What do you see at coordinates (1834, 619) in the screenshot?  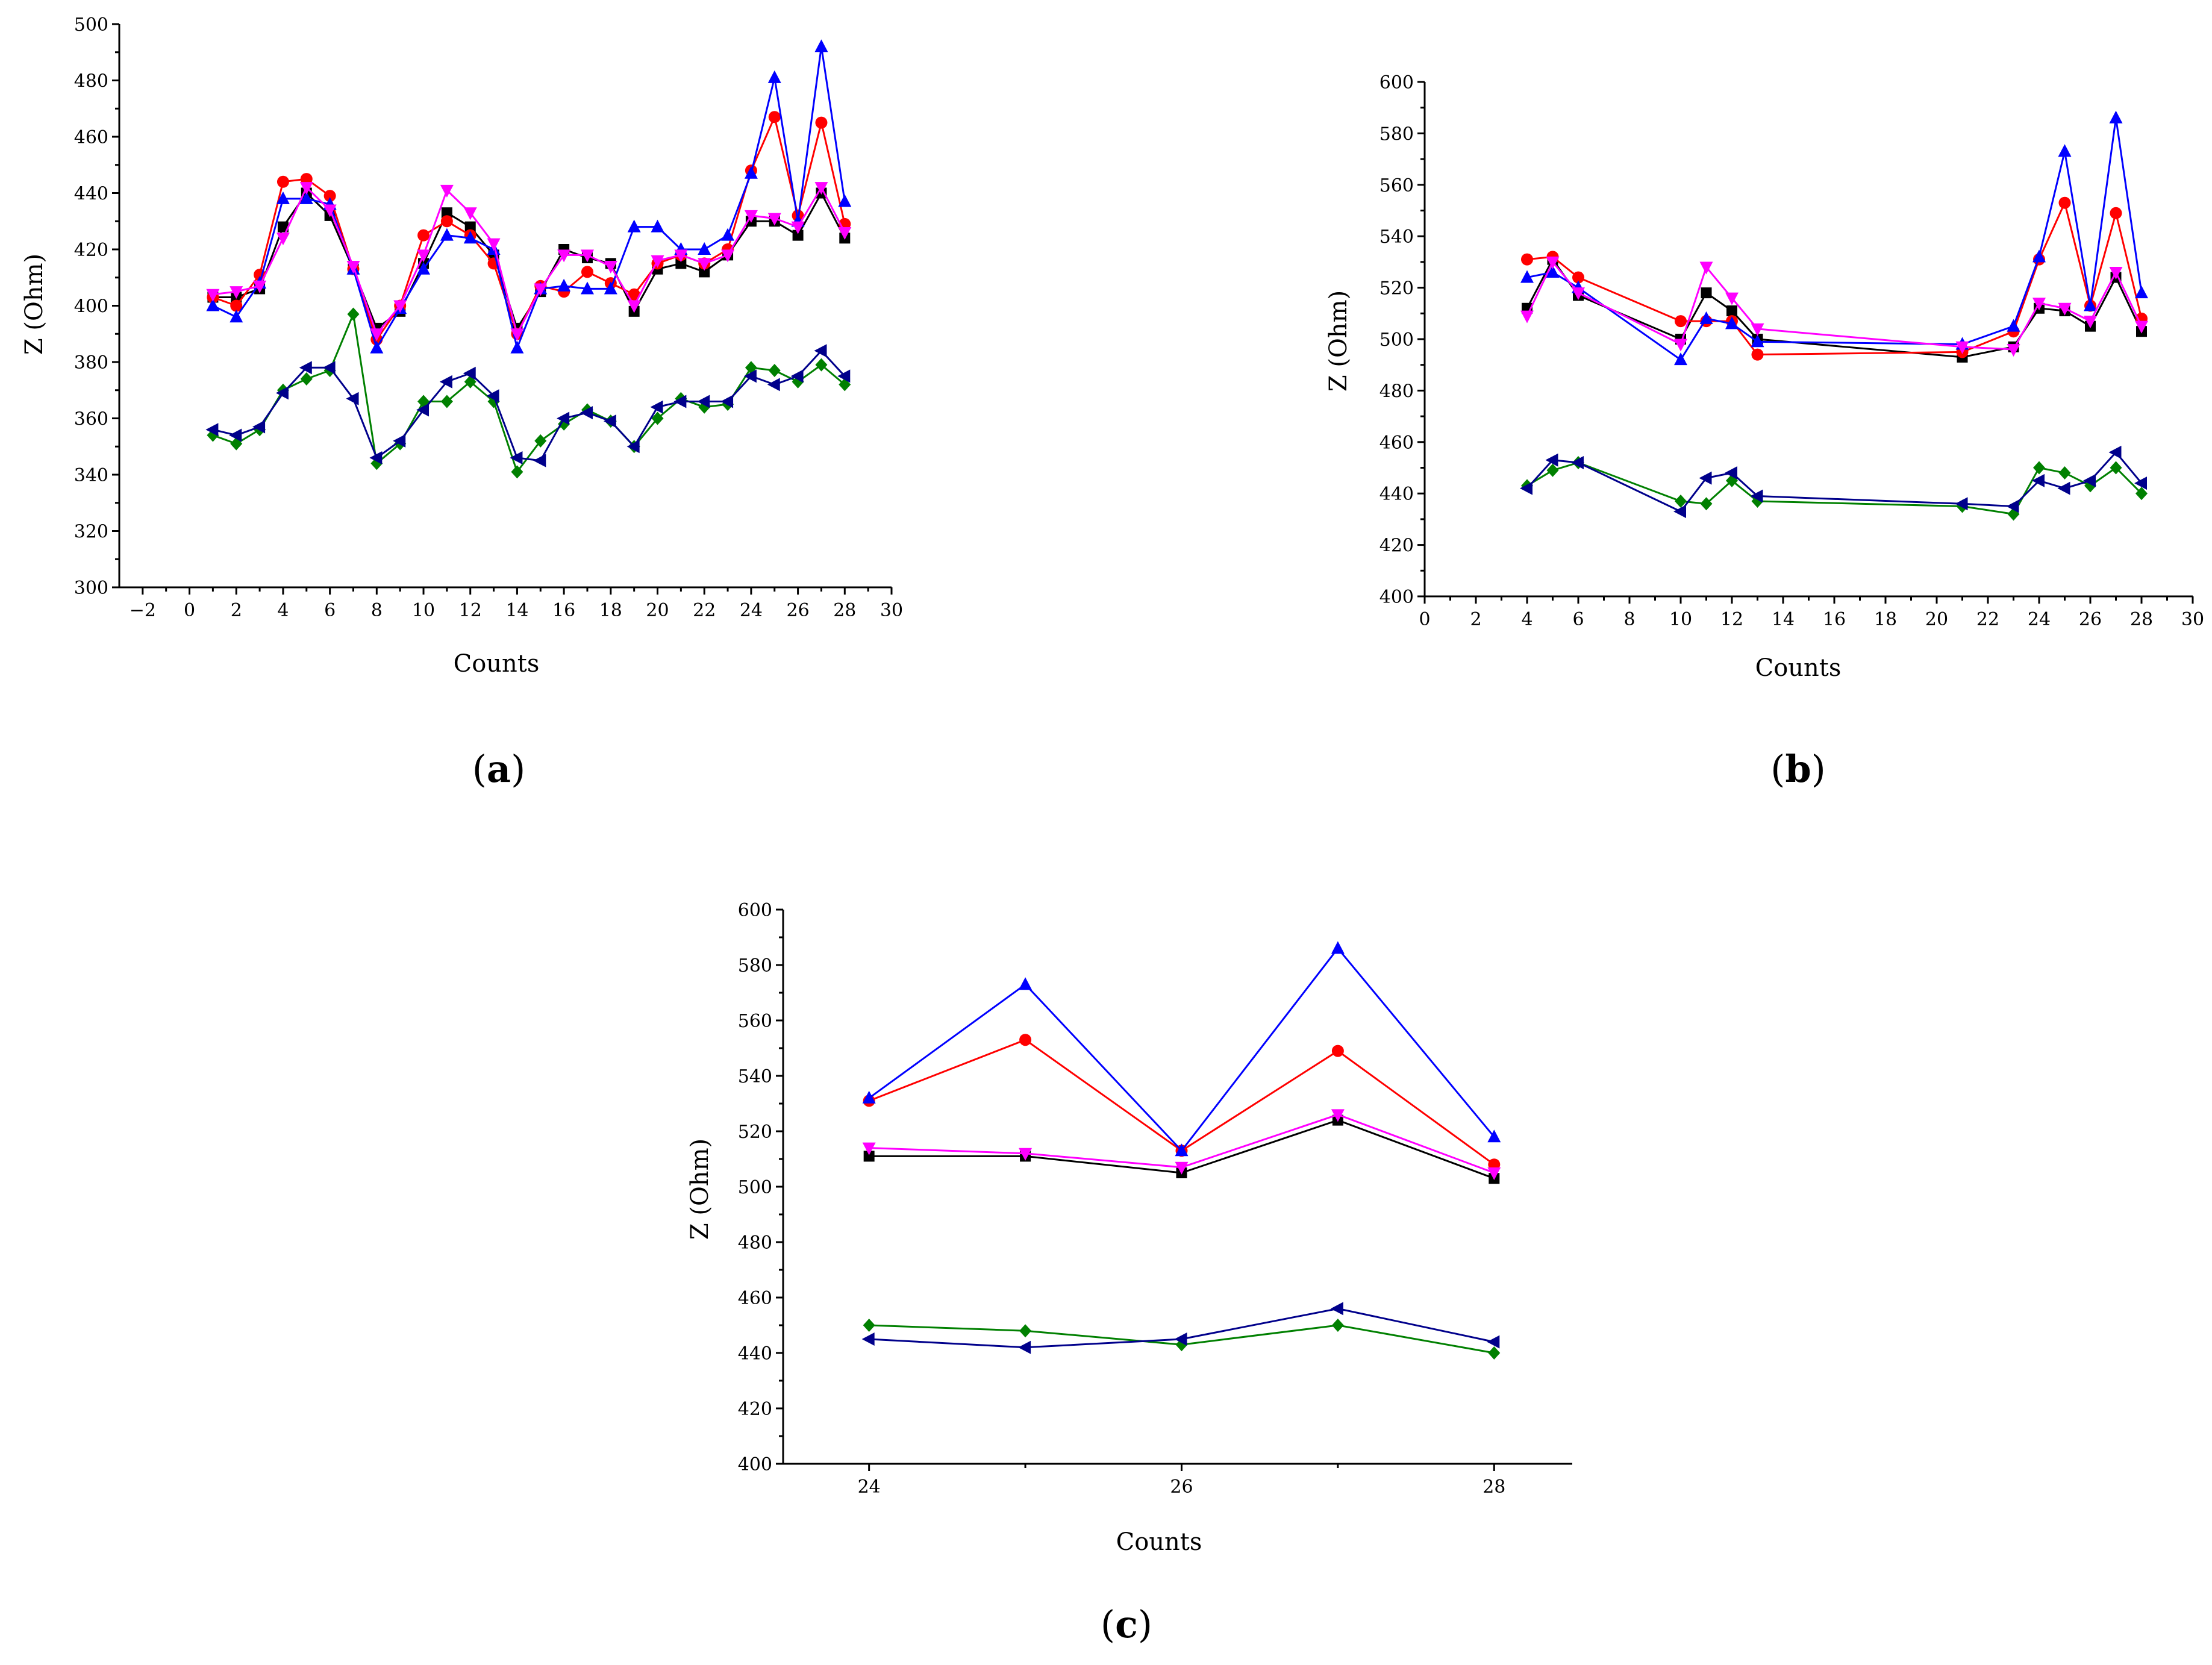 I see `x-tick-label-b: 16` at bounding box center [1834, 619].